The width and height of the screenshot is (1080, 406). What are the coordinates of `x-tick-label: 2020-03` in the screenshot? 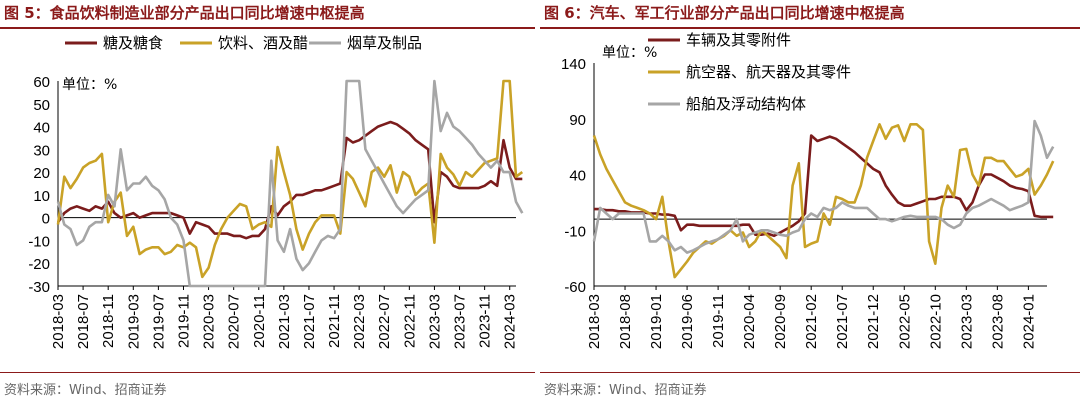 It's located at (209, 321).